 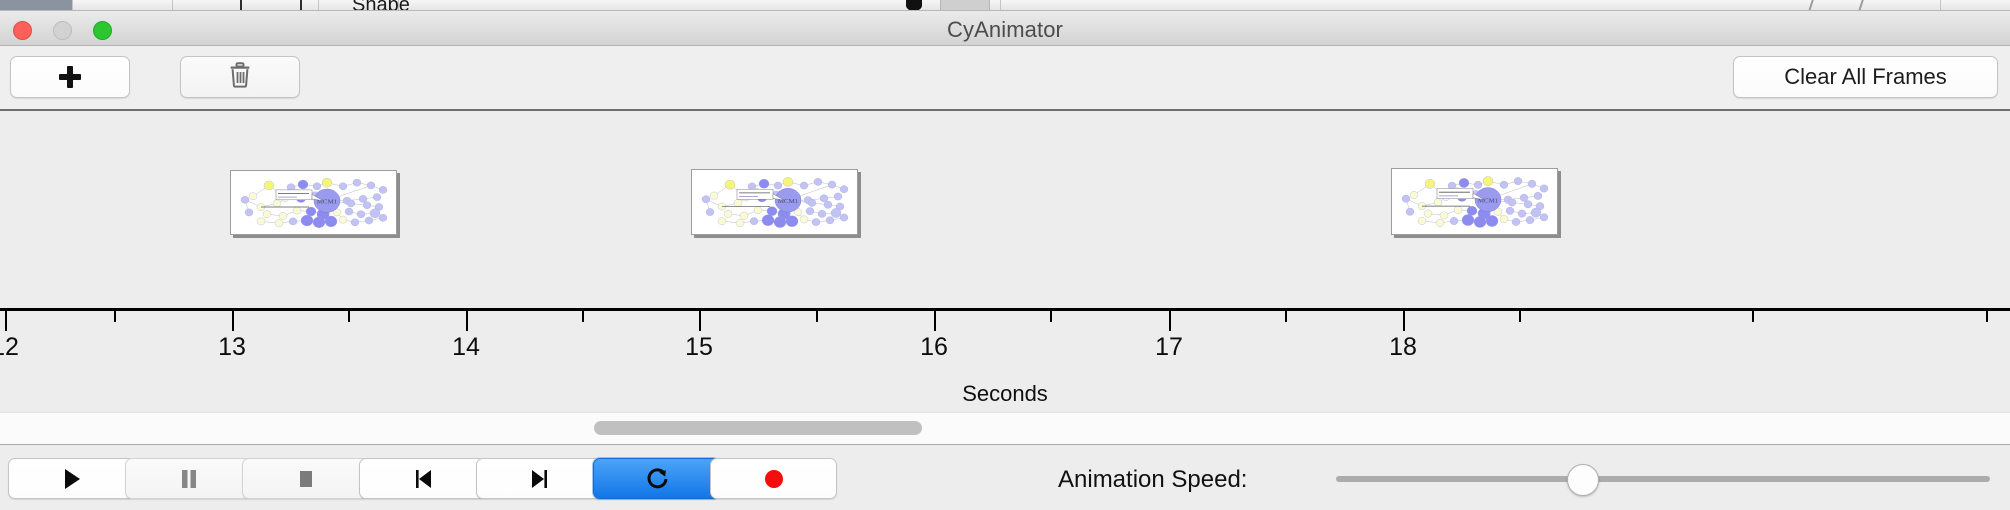 I want to click on pause-icon, so click(x=189, y=479).